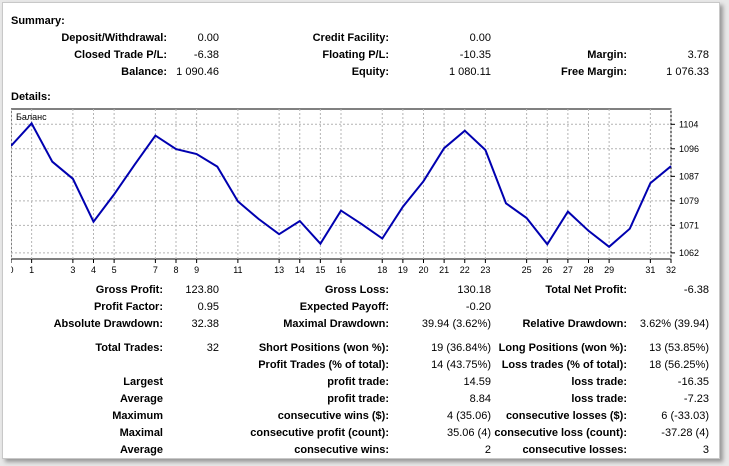 This screenshot has width=729, height=466. Describe the element at coordinates (693, 382) in the screenshot. I see `largest-loss-value: -16.35` at that location.